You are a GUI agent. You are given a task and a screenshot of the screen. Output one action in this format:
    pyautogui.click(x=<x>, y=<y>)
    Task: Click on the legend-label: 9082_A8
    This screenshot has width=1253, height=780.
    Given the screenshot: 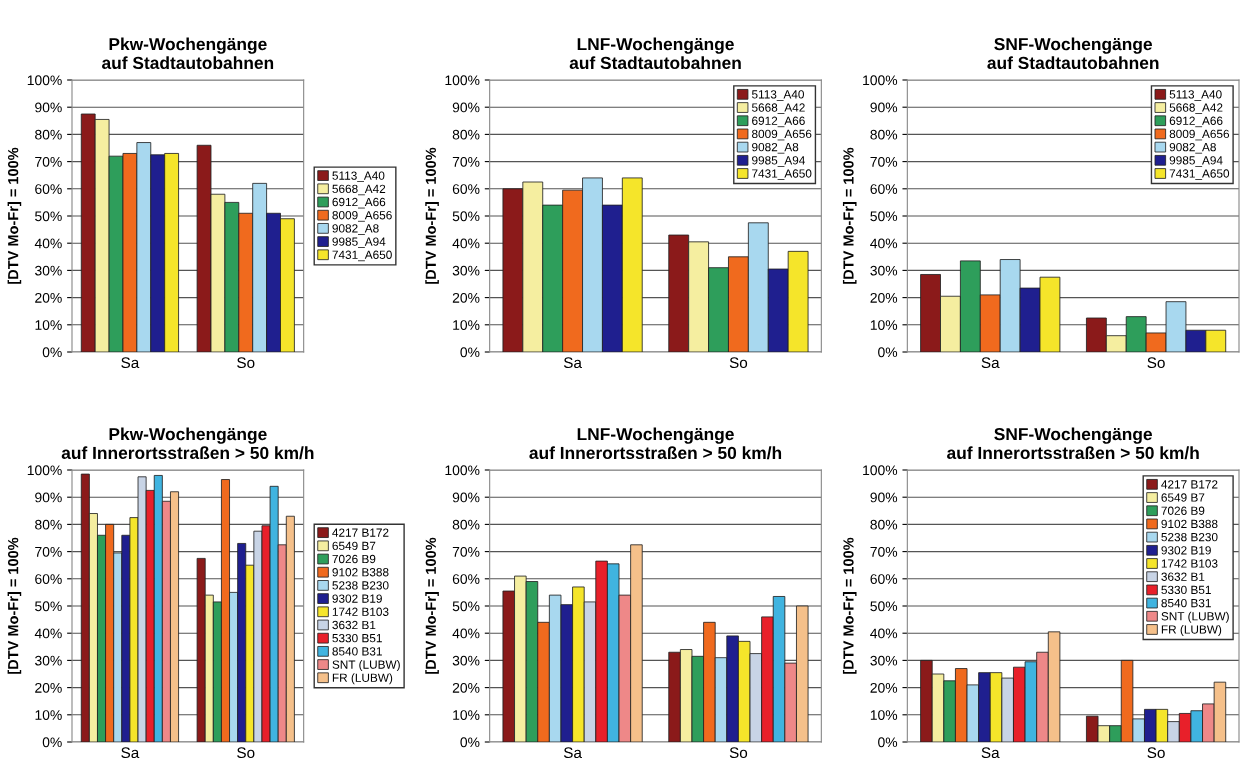 What is the action you would take?
    pyautogui.click(x=775, y=148)
    